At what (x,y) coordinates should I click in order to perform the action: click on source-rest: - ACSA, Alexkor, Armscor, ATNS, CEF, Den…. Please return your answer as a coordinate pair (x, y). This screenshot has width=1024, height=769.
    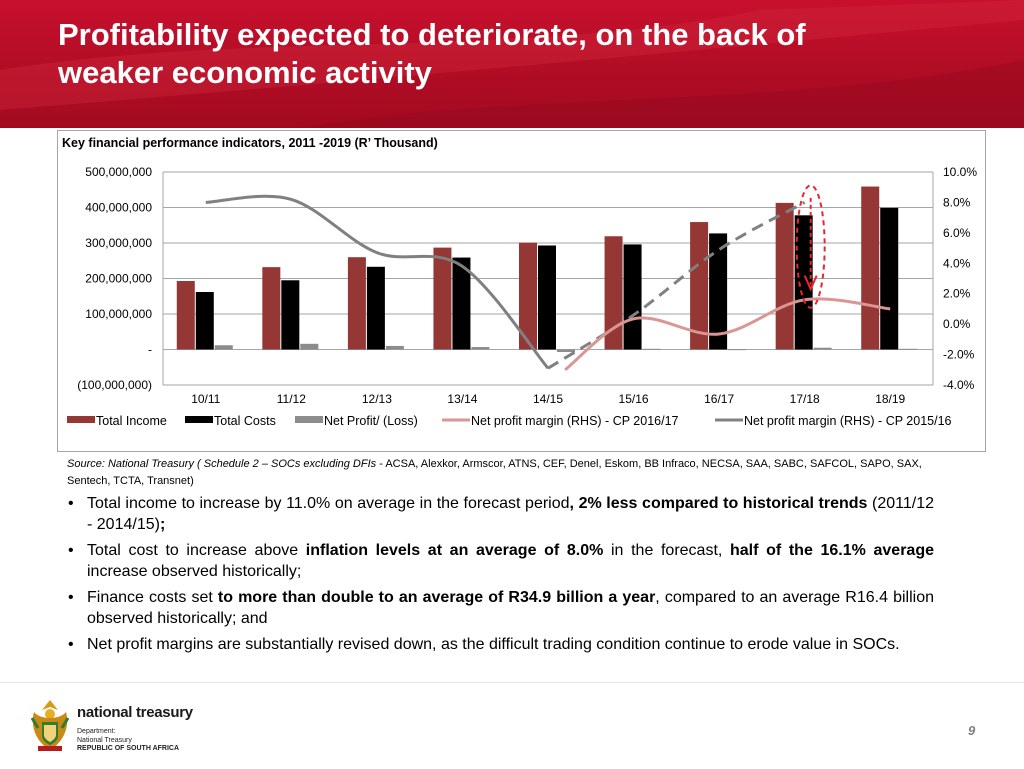
    Looking at the image, I should click on (494, 472).